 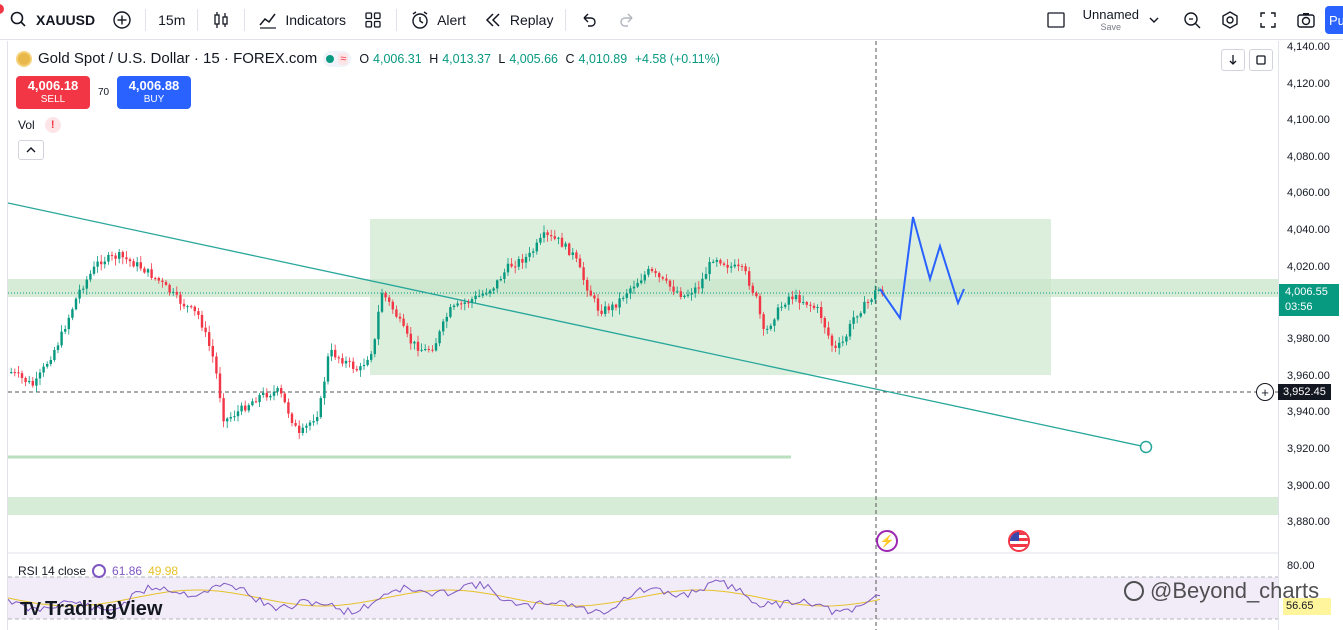 I want to click on price-tick-label: 4,020.00, so click(x=1308, y=267).